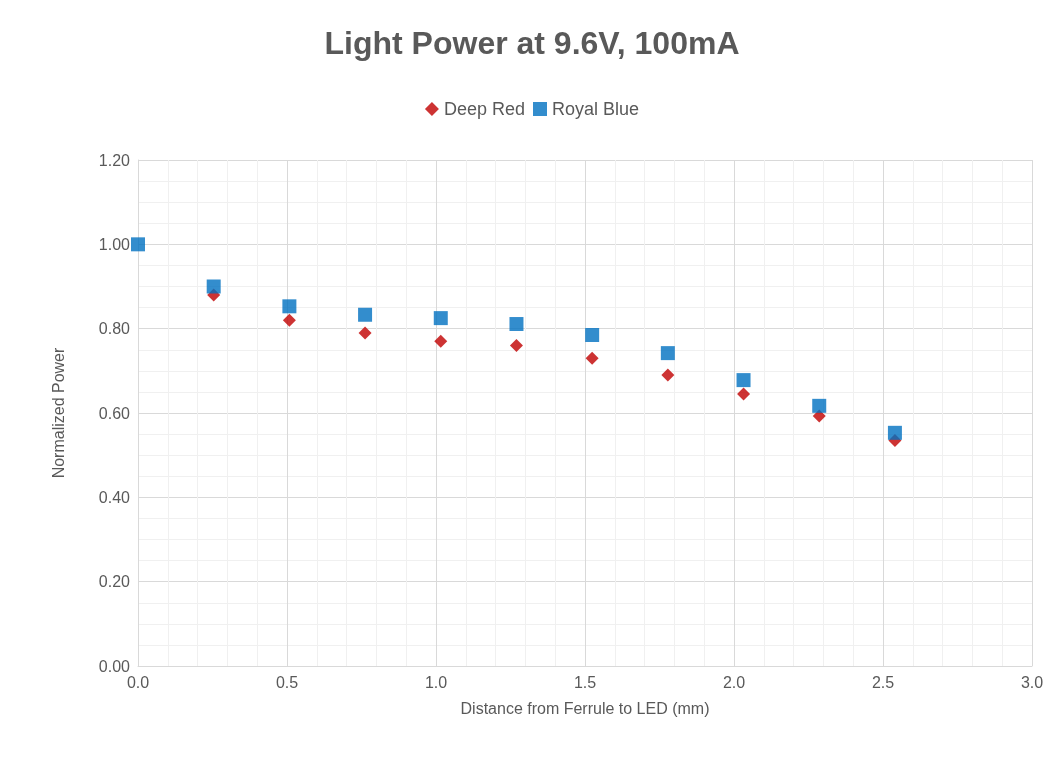  What do you see at coordinates (58, 412) in the screenshot?
I see `y-axis-title: Normalized Power` at bounding box center [58, 412].